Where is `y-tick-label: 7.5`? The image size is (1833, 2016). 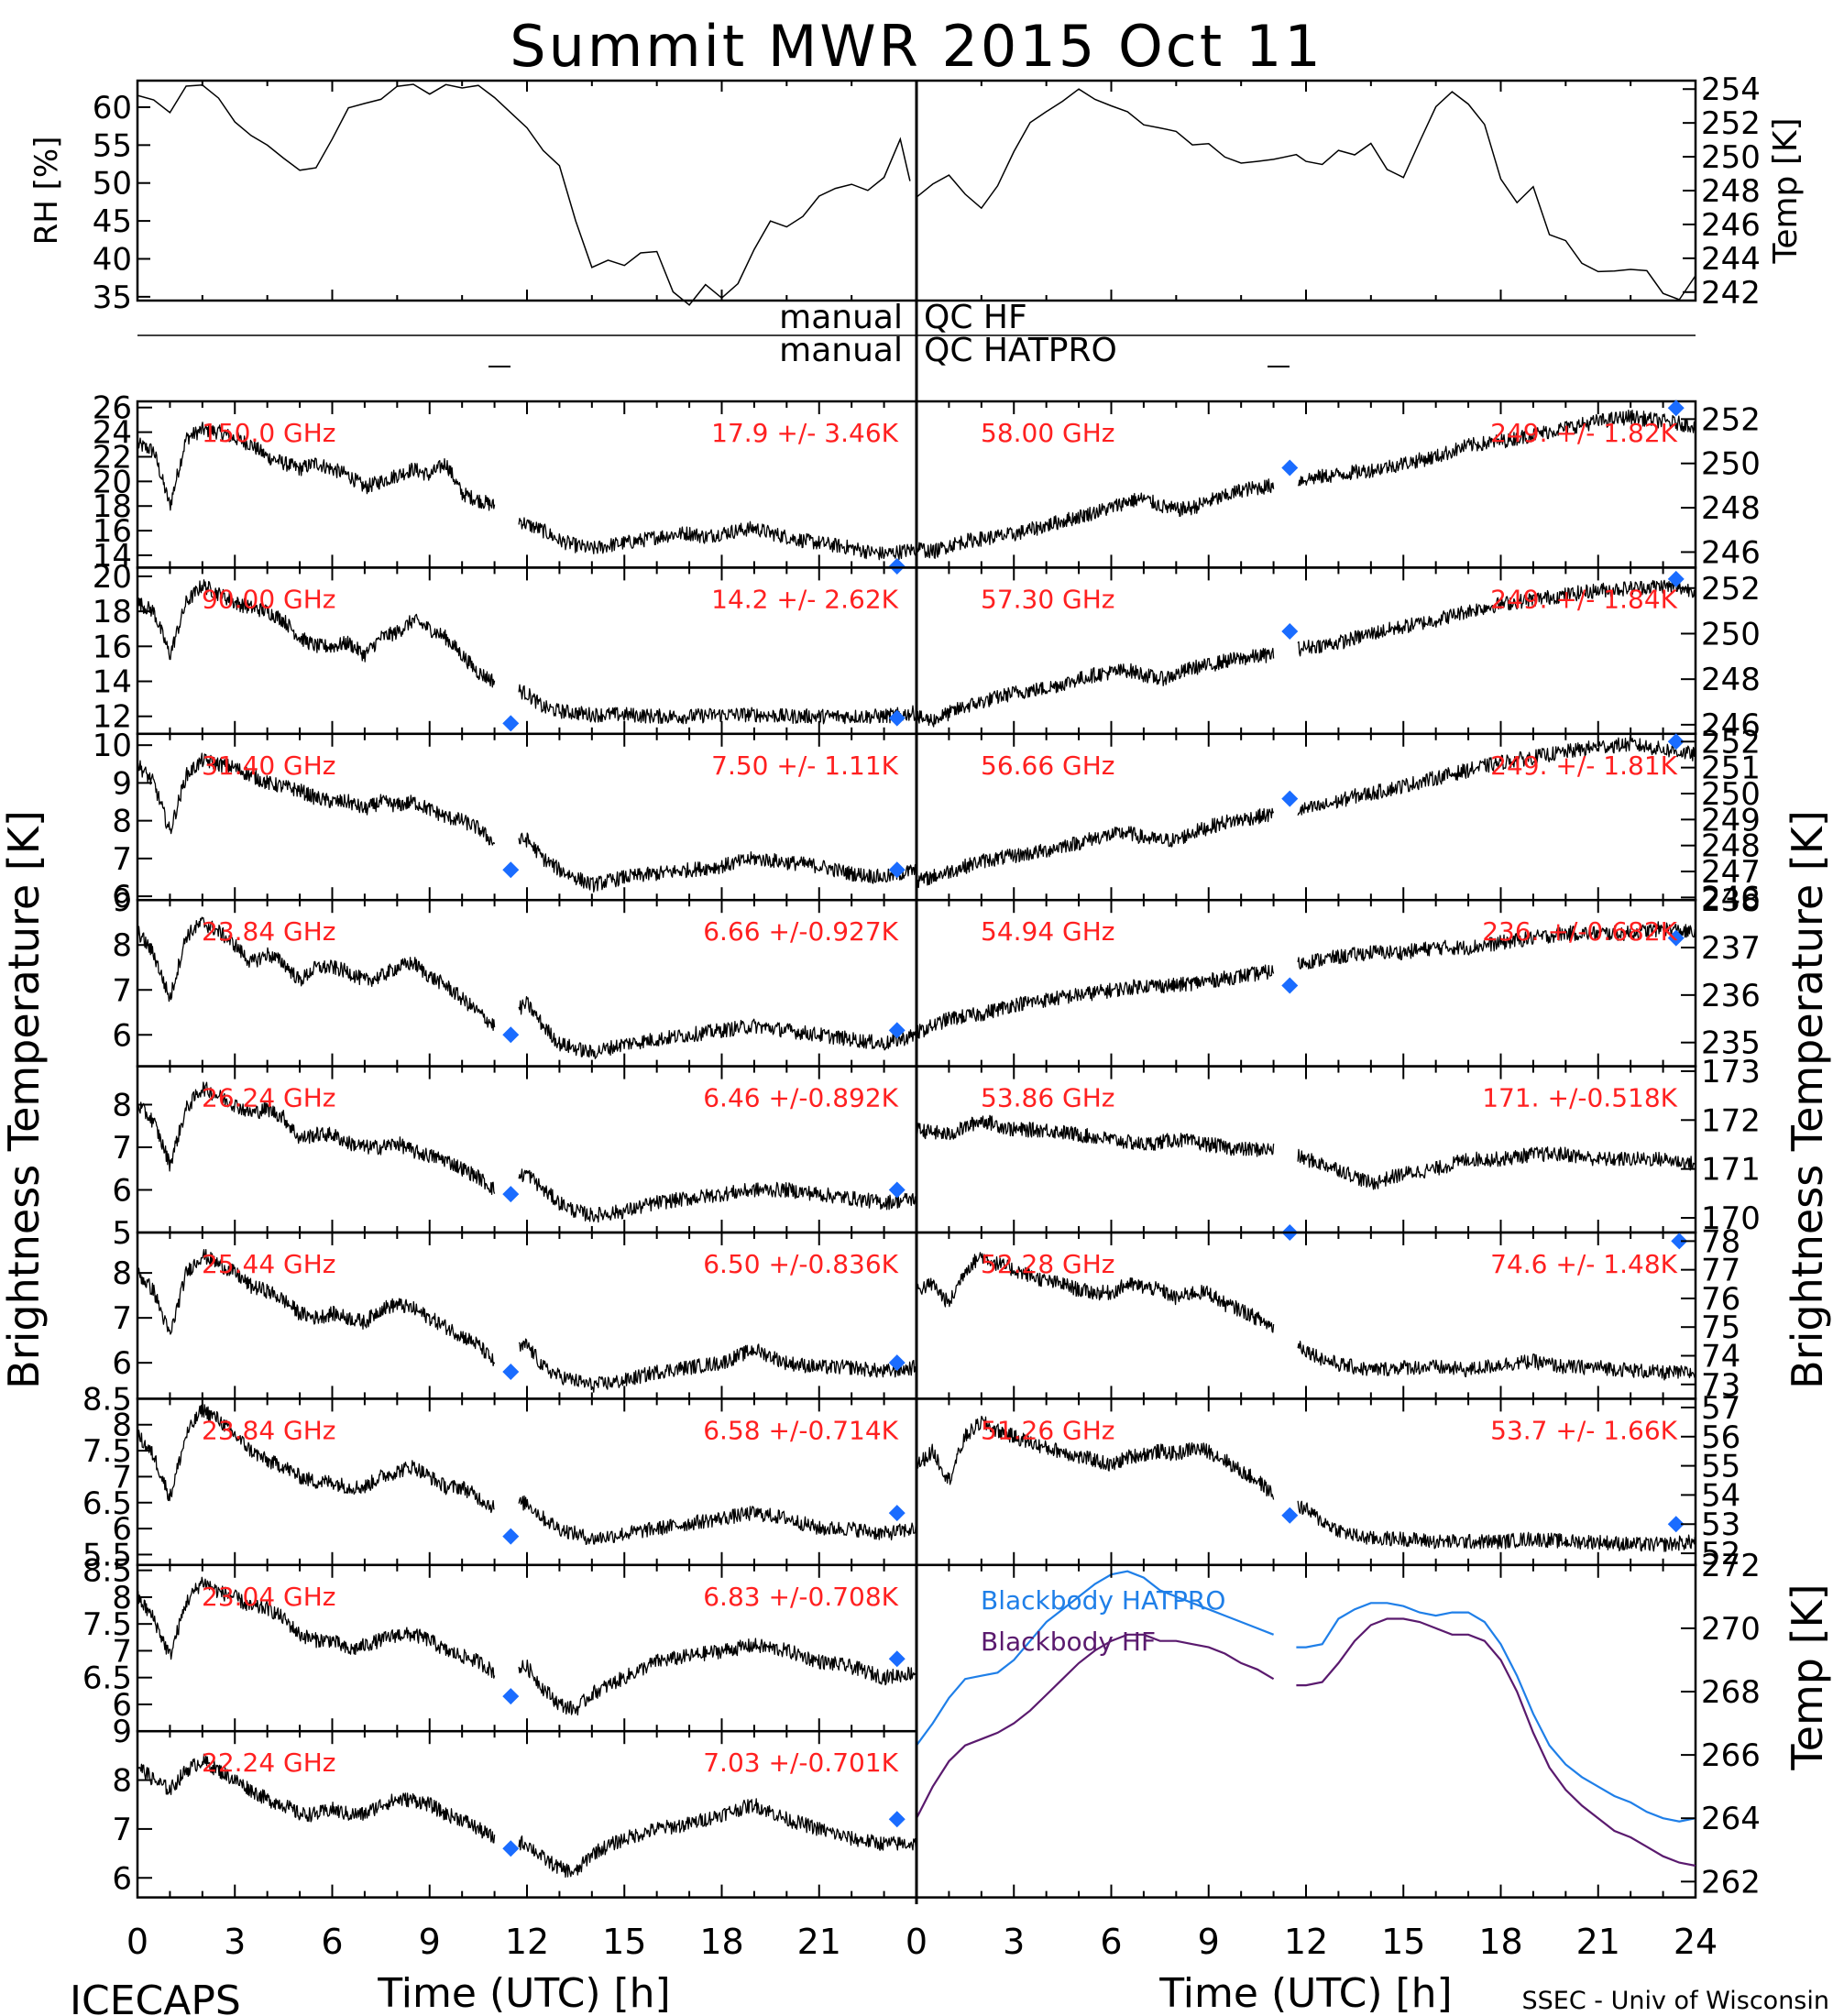
y-tick-label: 7.5 is located at coordinates (107, 1624).